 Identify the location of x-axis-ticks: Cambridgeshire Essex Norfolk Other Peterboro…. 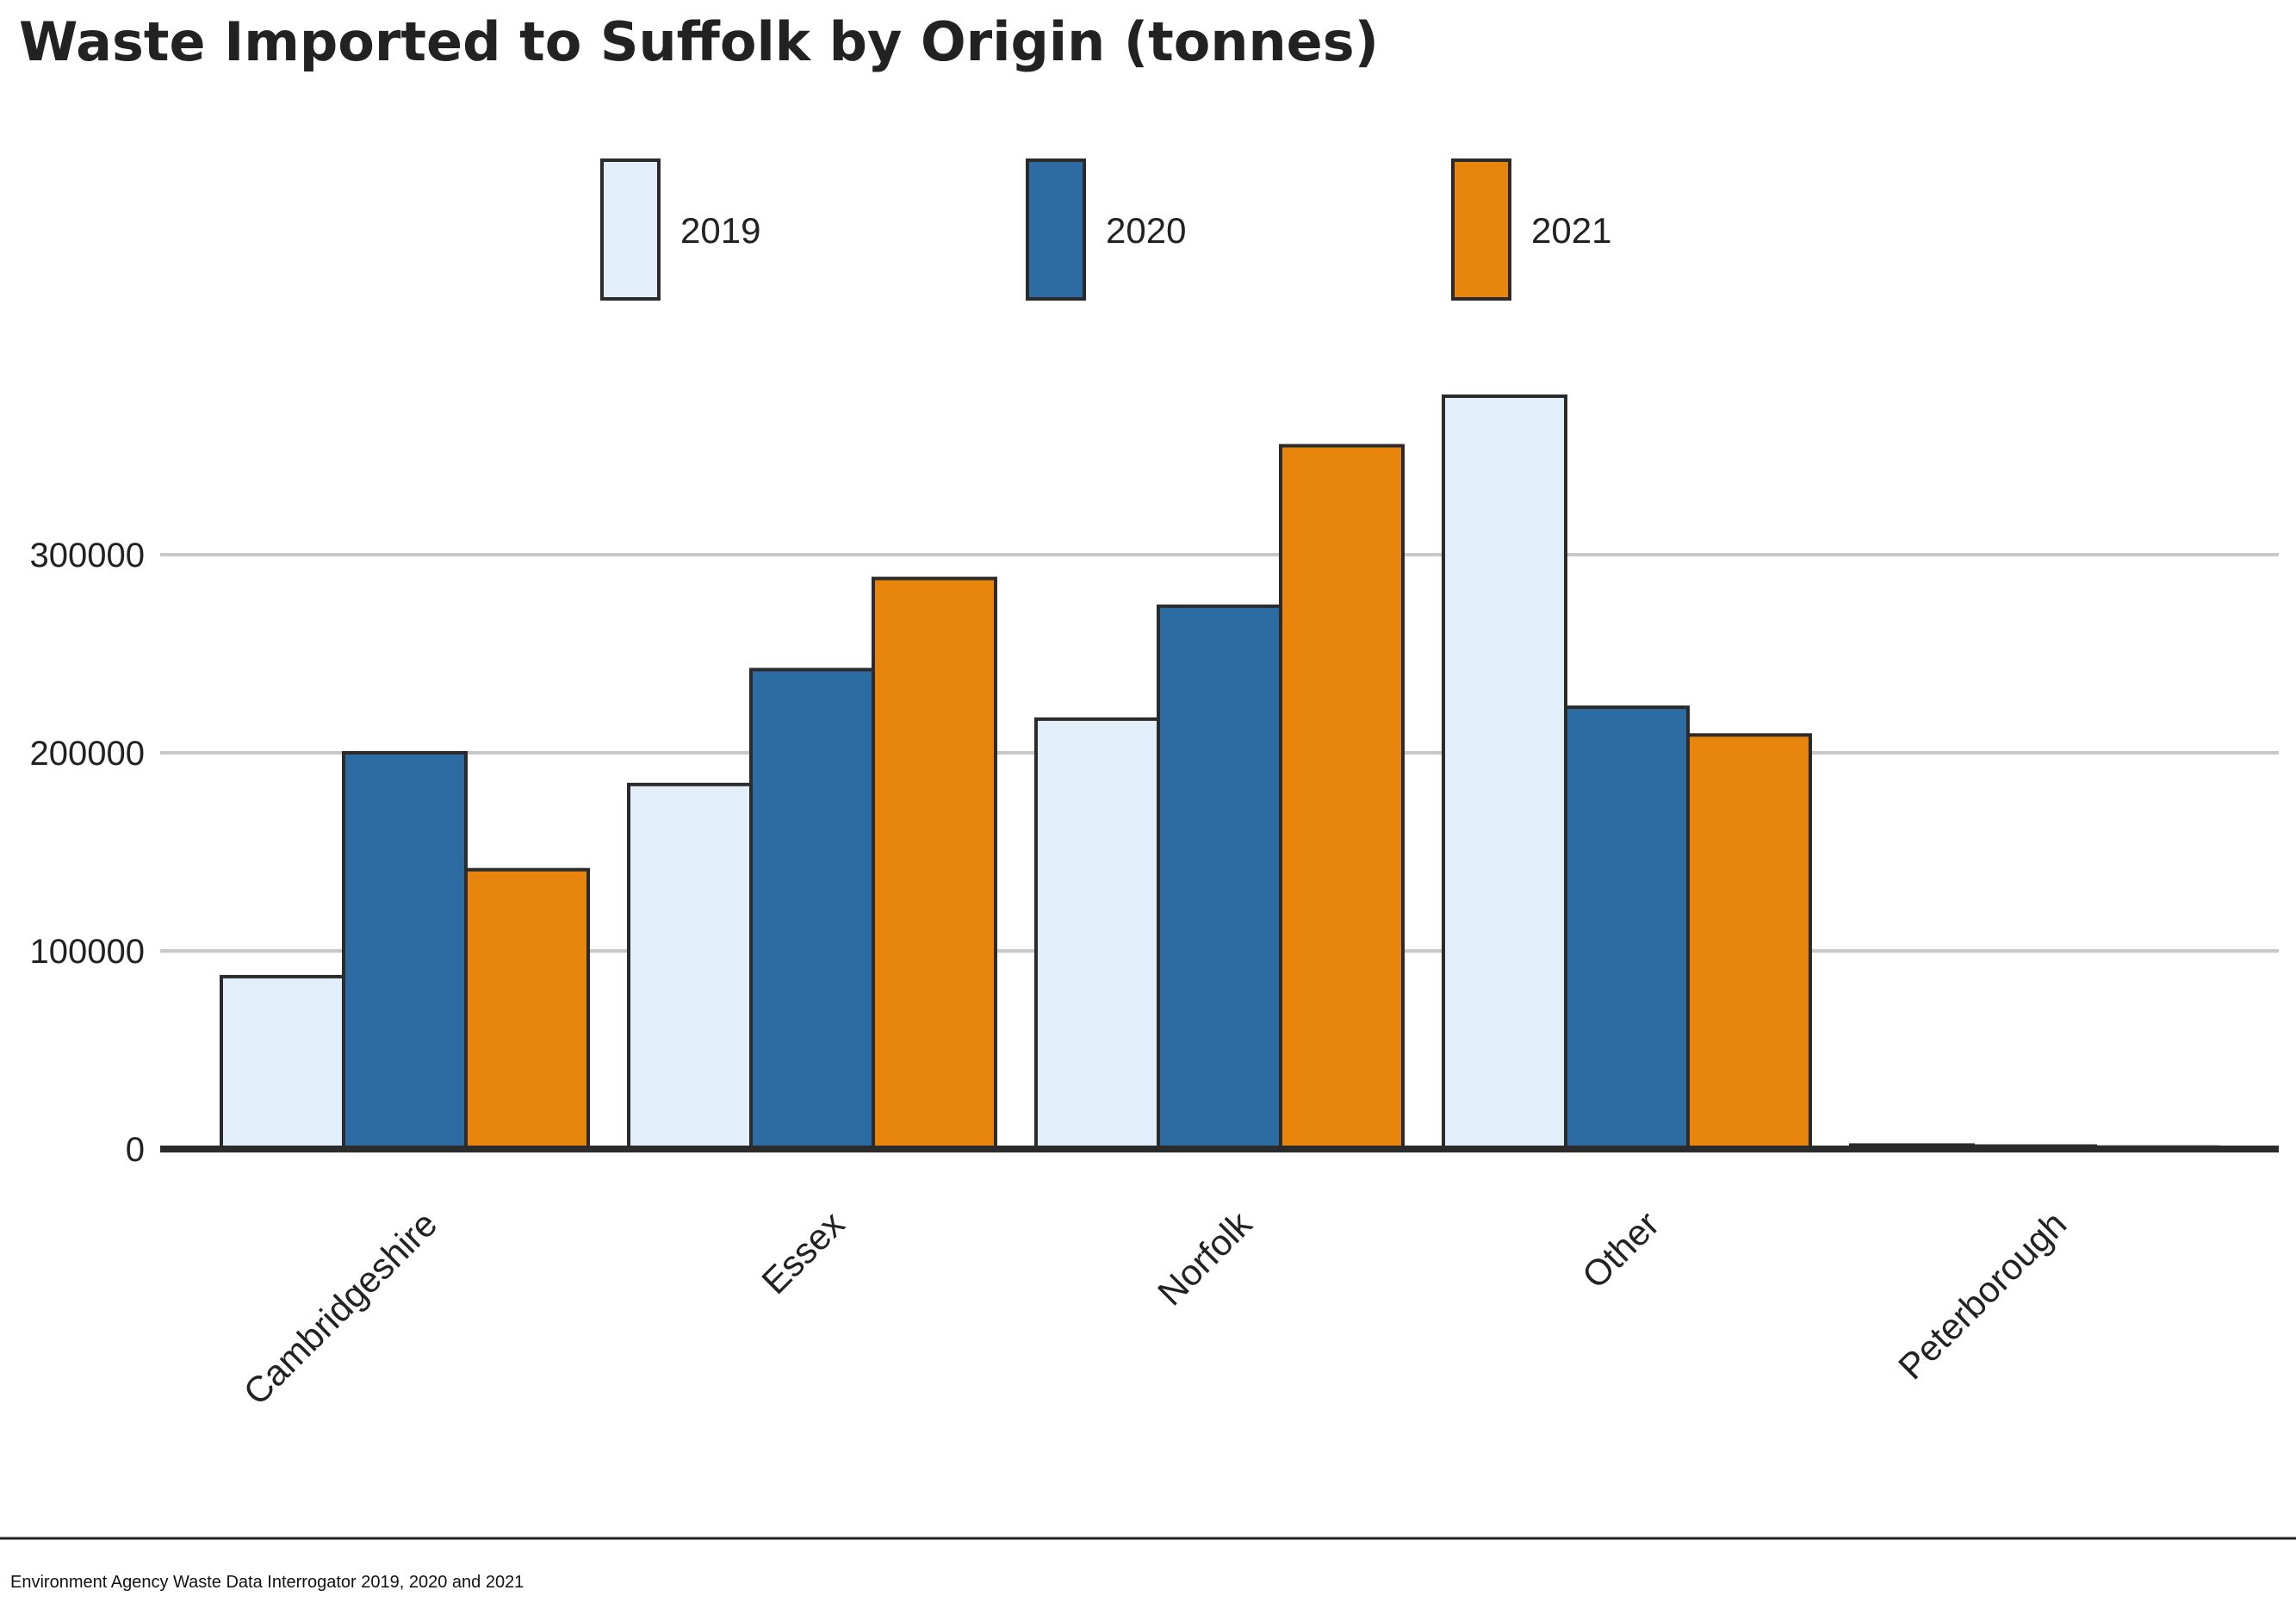
(1154, 1307).